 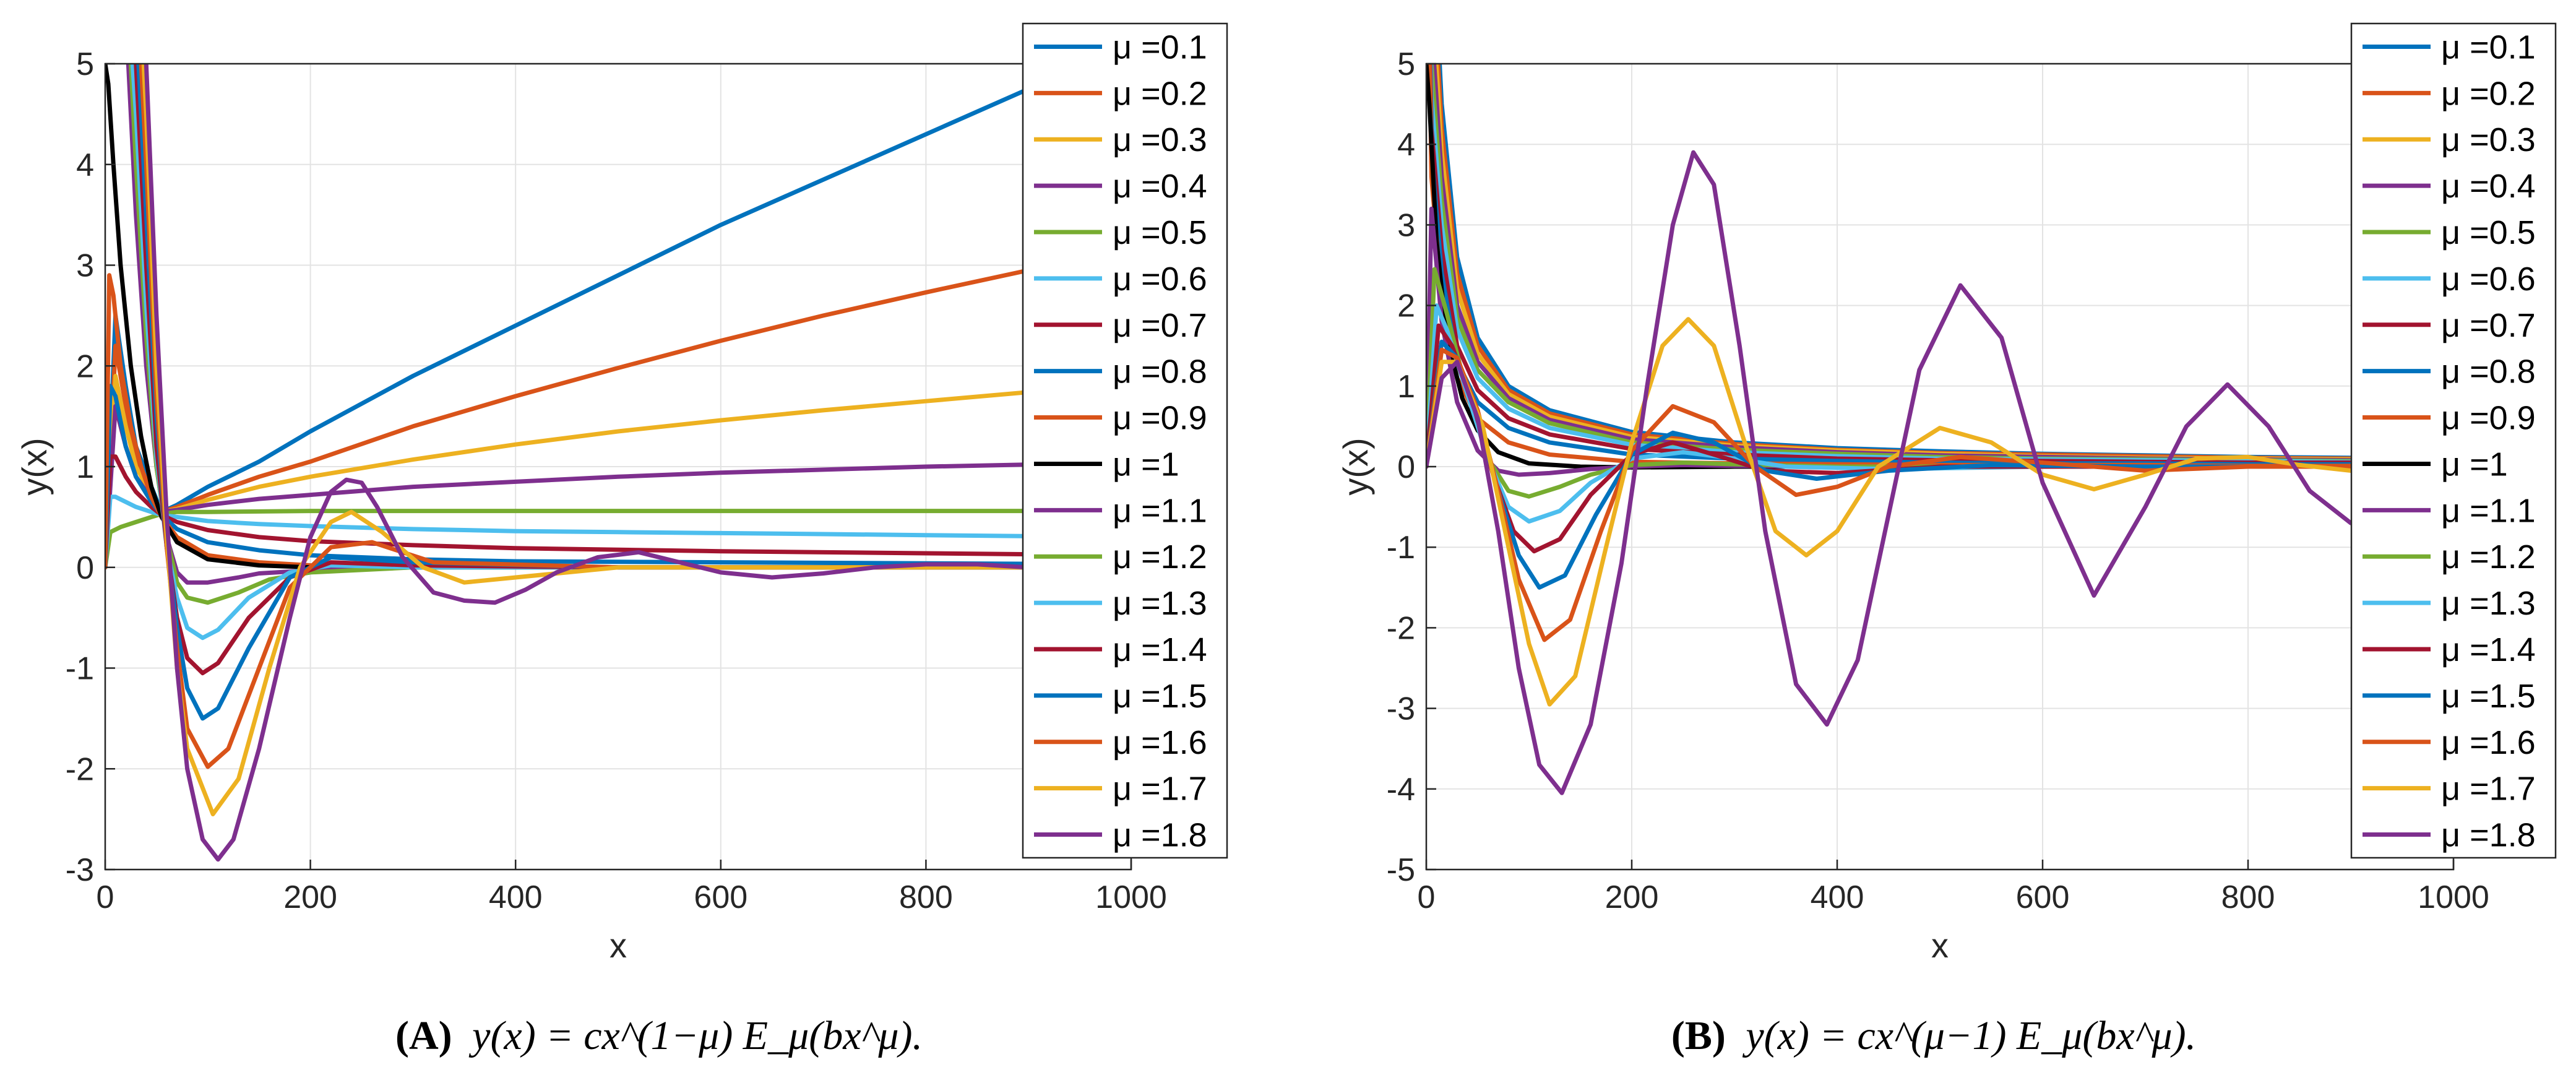 I want to click on caption-a-label: (A), so click(x=423, y=1035).